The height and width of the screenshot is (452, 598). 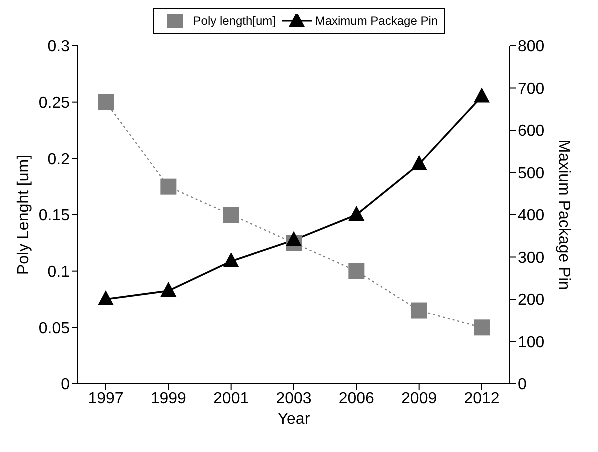 What do you see at coordinates (234, 21) in the screenshot?
I see `legend-label: Poly length[um]` at bounding box center [234, 21].